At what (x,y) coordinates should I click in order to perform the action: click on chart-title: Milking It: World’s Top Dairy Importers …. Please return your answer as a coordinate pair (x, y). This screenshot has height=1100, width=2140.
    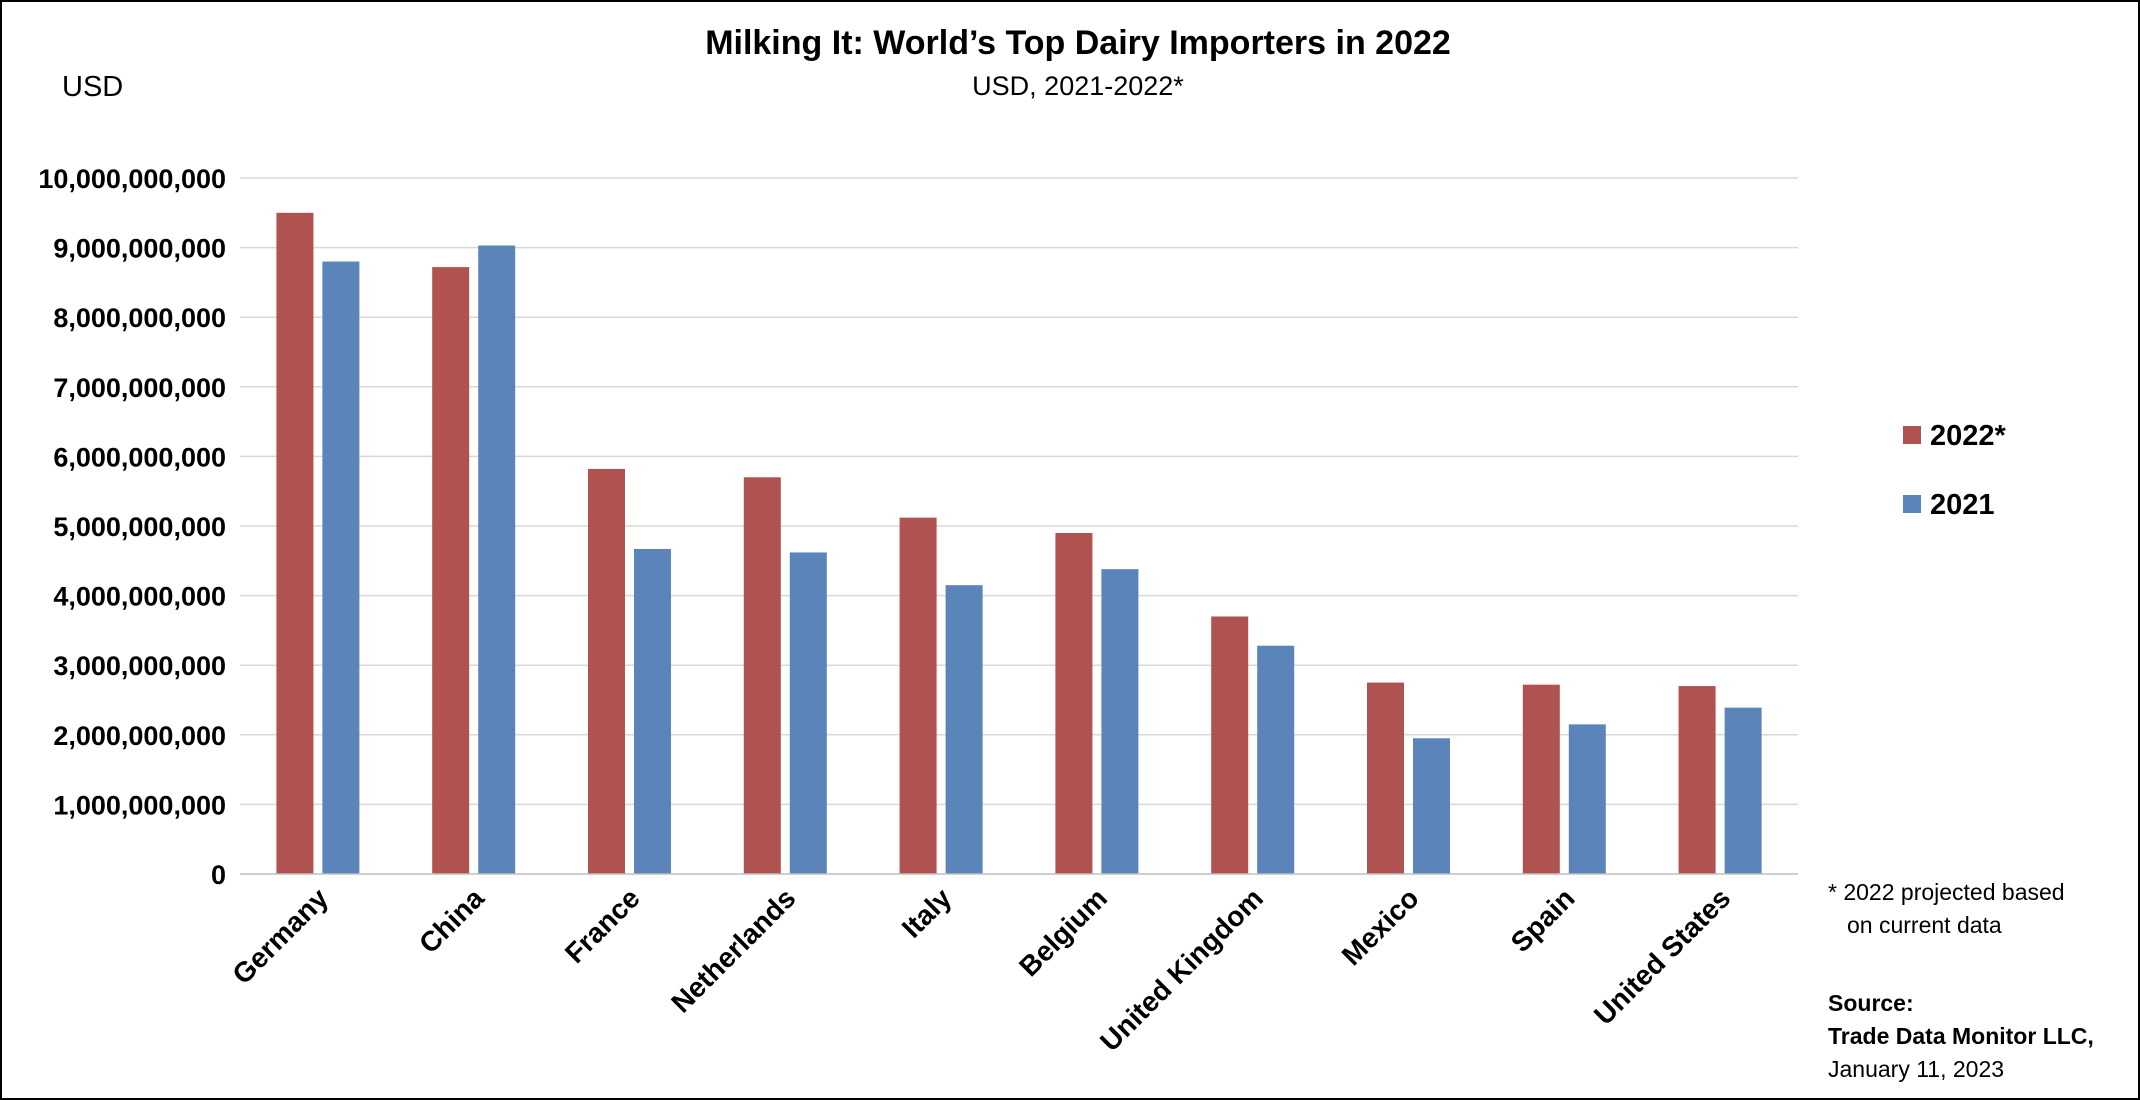
    Looking at the image, I should click on (1078, 43).